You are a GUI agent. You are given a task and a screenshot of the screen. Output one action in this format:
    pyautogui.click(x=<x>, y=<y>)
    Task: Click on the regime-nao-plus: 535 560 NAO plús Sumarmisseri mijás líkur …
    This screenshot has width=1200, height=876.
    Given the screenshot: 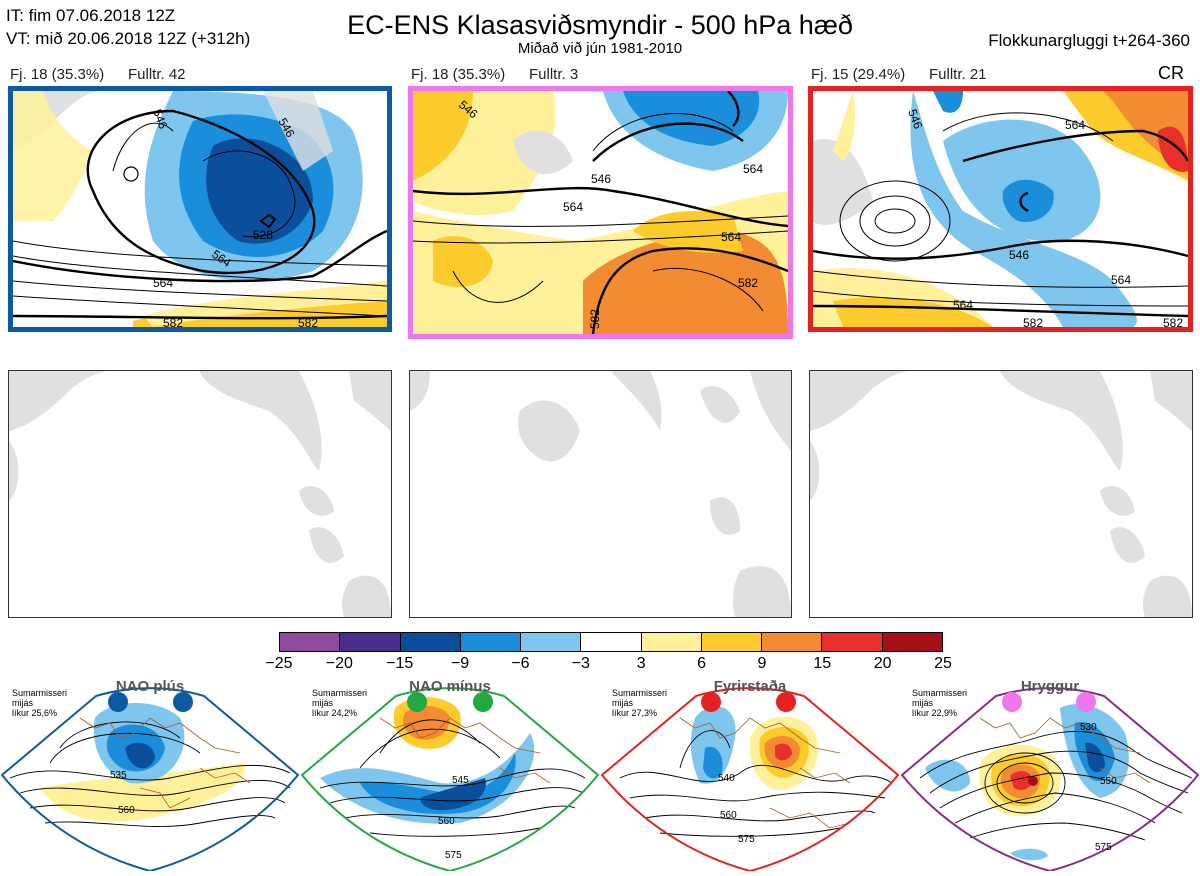 What is the action you would take?
    pyautogui.click(x=150, y=775)
    